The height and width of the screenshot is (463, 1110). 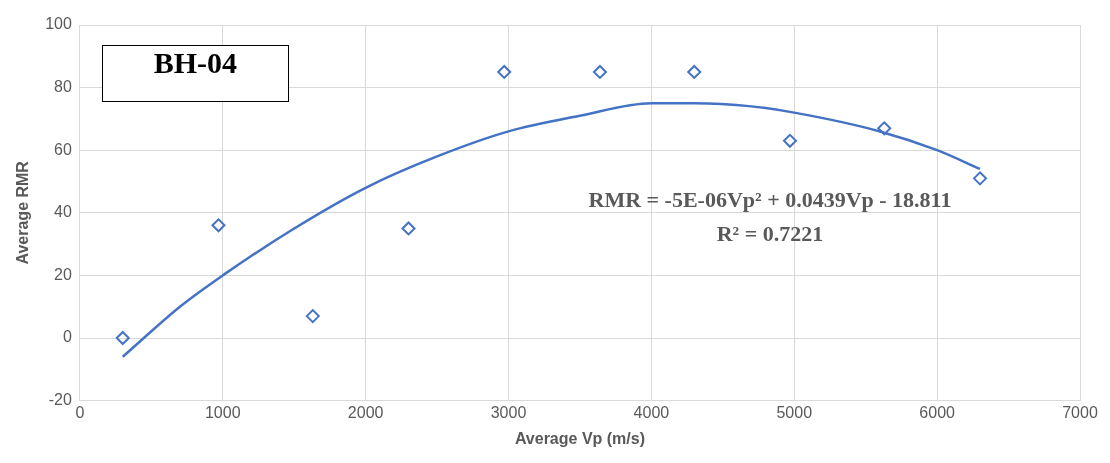 I want to click on x-tick-label: 2000, so click(x=365, y=412).